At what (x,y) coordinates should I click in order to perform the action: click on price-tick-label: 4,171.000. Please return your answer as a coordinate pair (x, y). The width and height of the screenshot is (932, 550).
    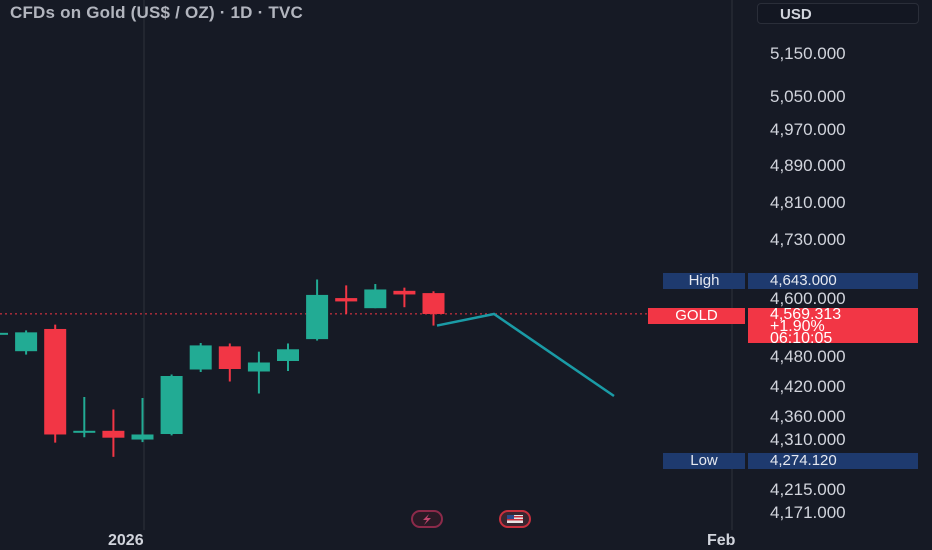
    Looking at the image, I should click on (808, 512).